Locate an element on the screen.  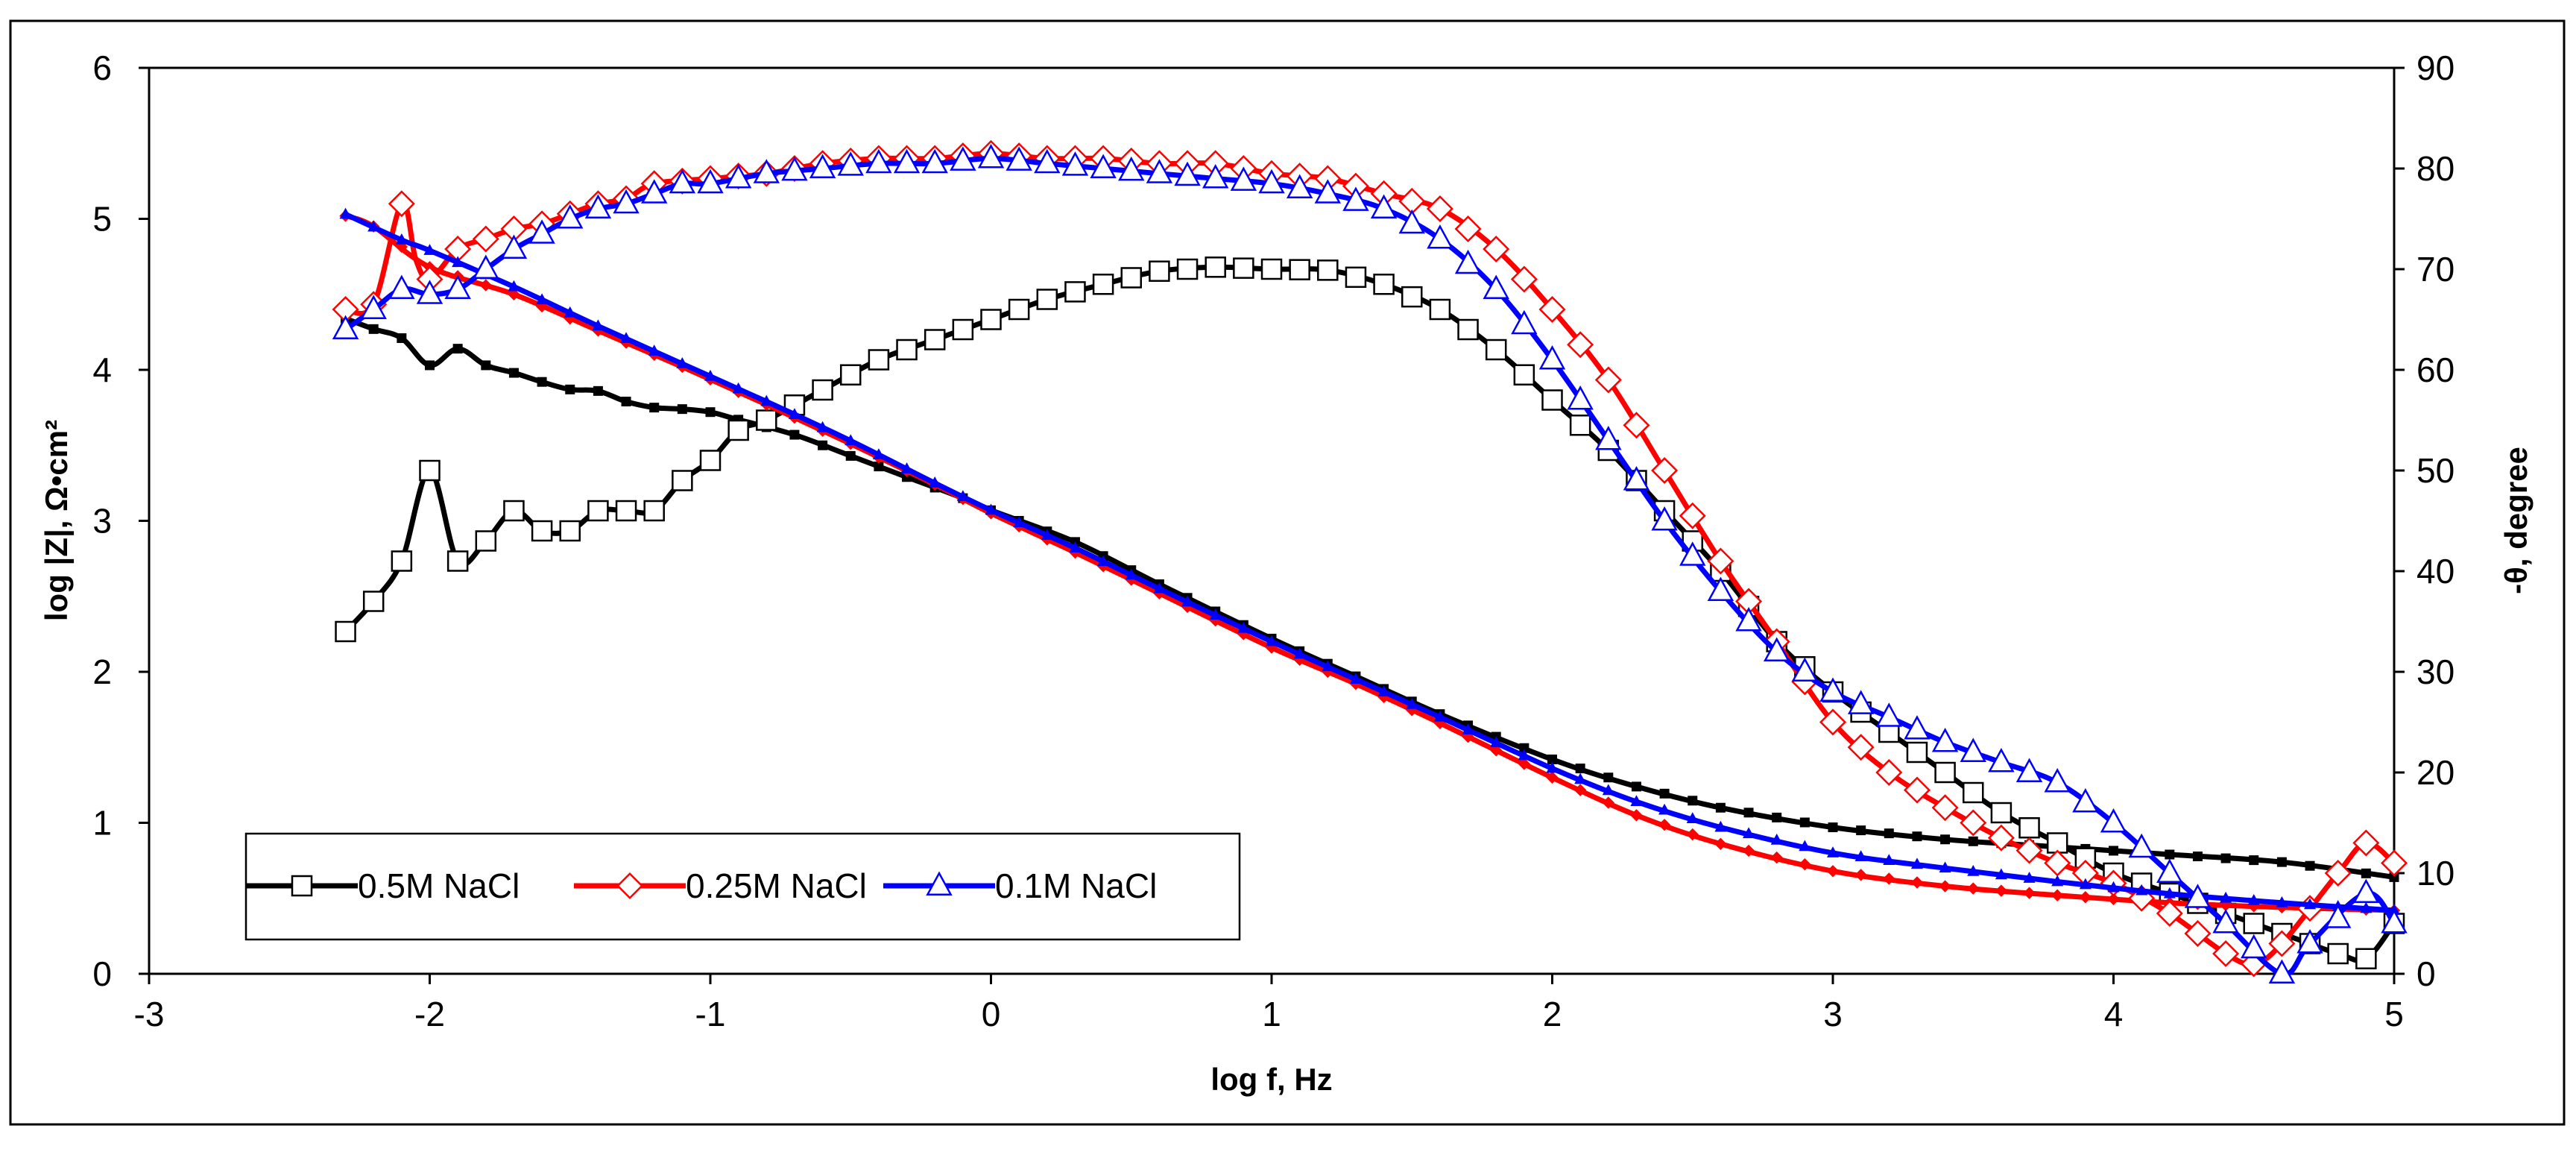
x-tick-label: 5 is located at coordinates (2394, 1014).